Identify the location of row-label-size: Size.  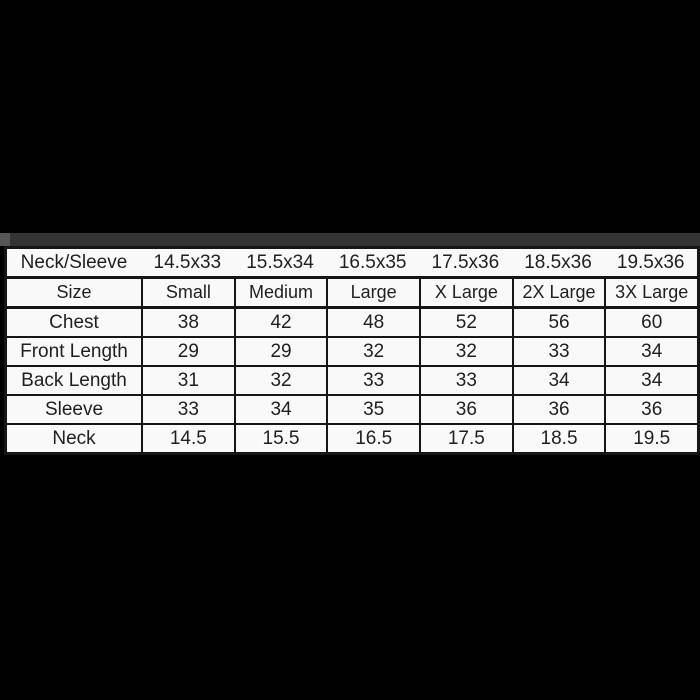
(75, 292).